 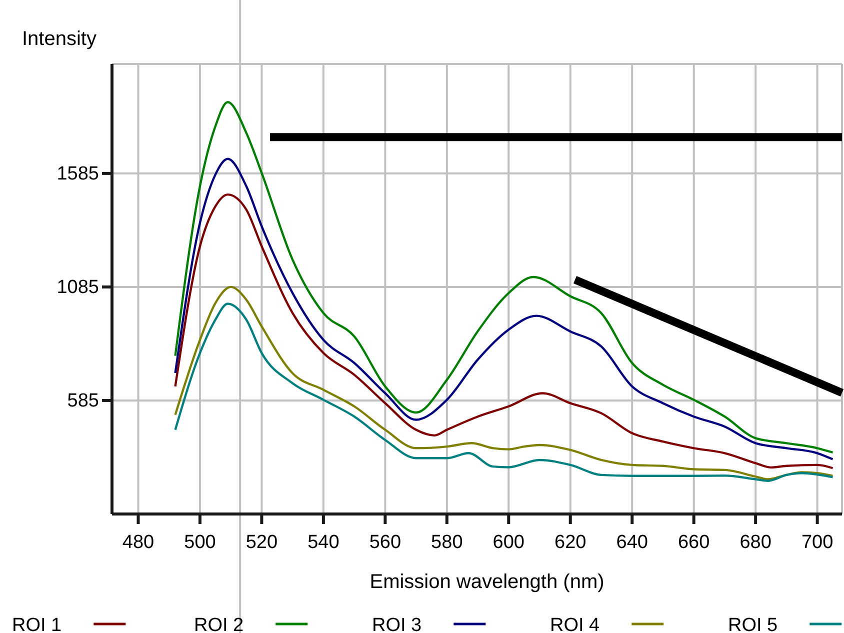 I want to click on legend-label: ROI 4, so click(x=575, y=624).